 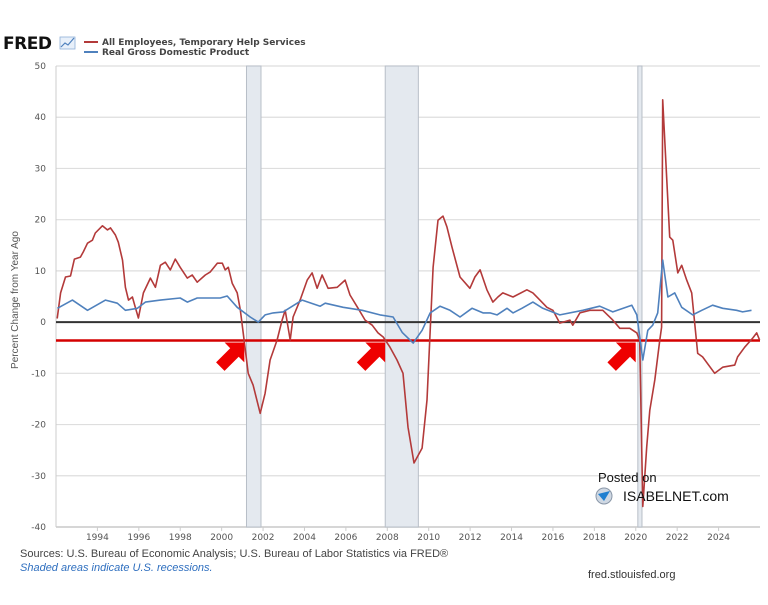 I want to click on y-tick-label: -40, so click(x=38, y=528).